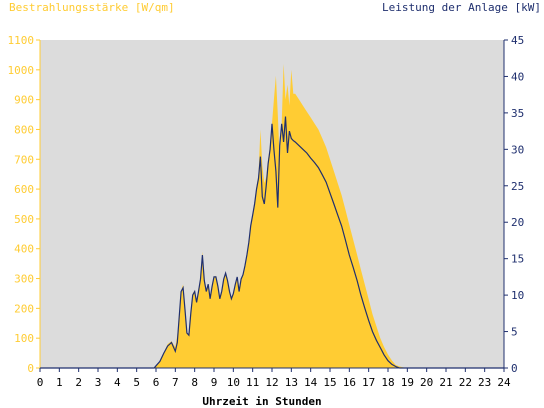 This screenshot has height=408, width=544. Describe the element at coordinates (92, 7) in the screenshot. I see `left-axis-title: Bestrahlungsstärke [W/qm]` at that location.